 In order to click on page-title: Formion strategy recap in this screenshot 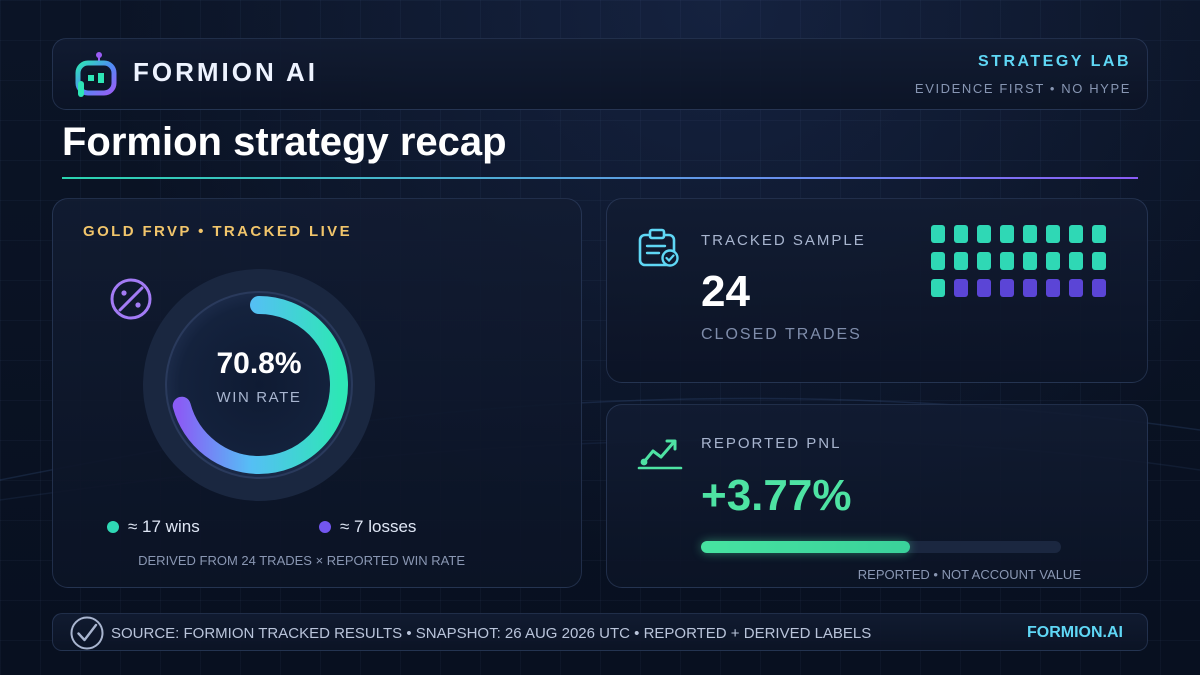, I will do `click(284, 142)`.